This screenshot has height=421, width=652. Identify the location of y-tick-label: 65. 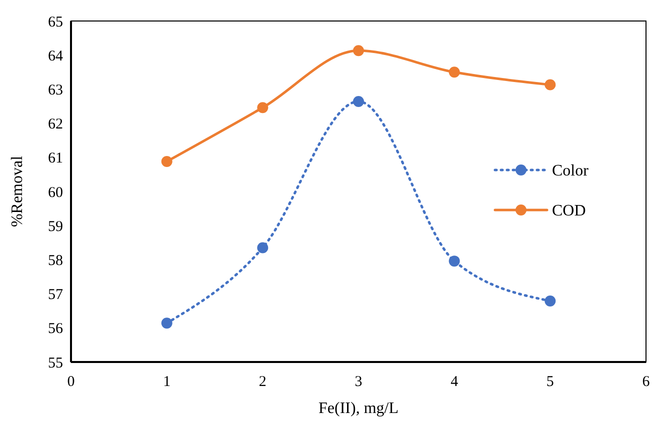
(55, 22).